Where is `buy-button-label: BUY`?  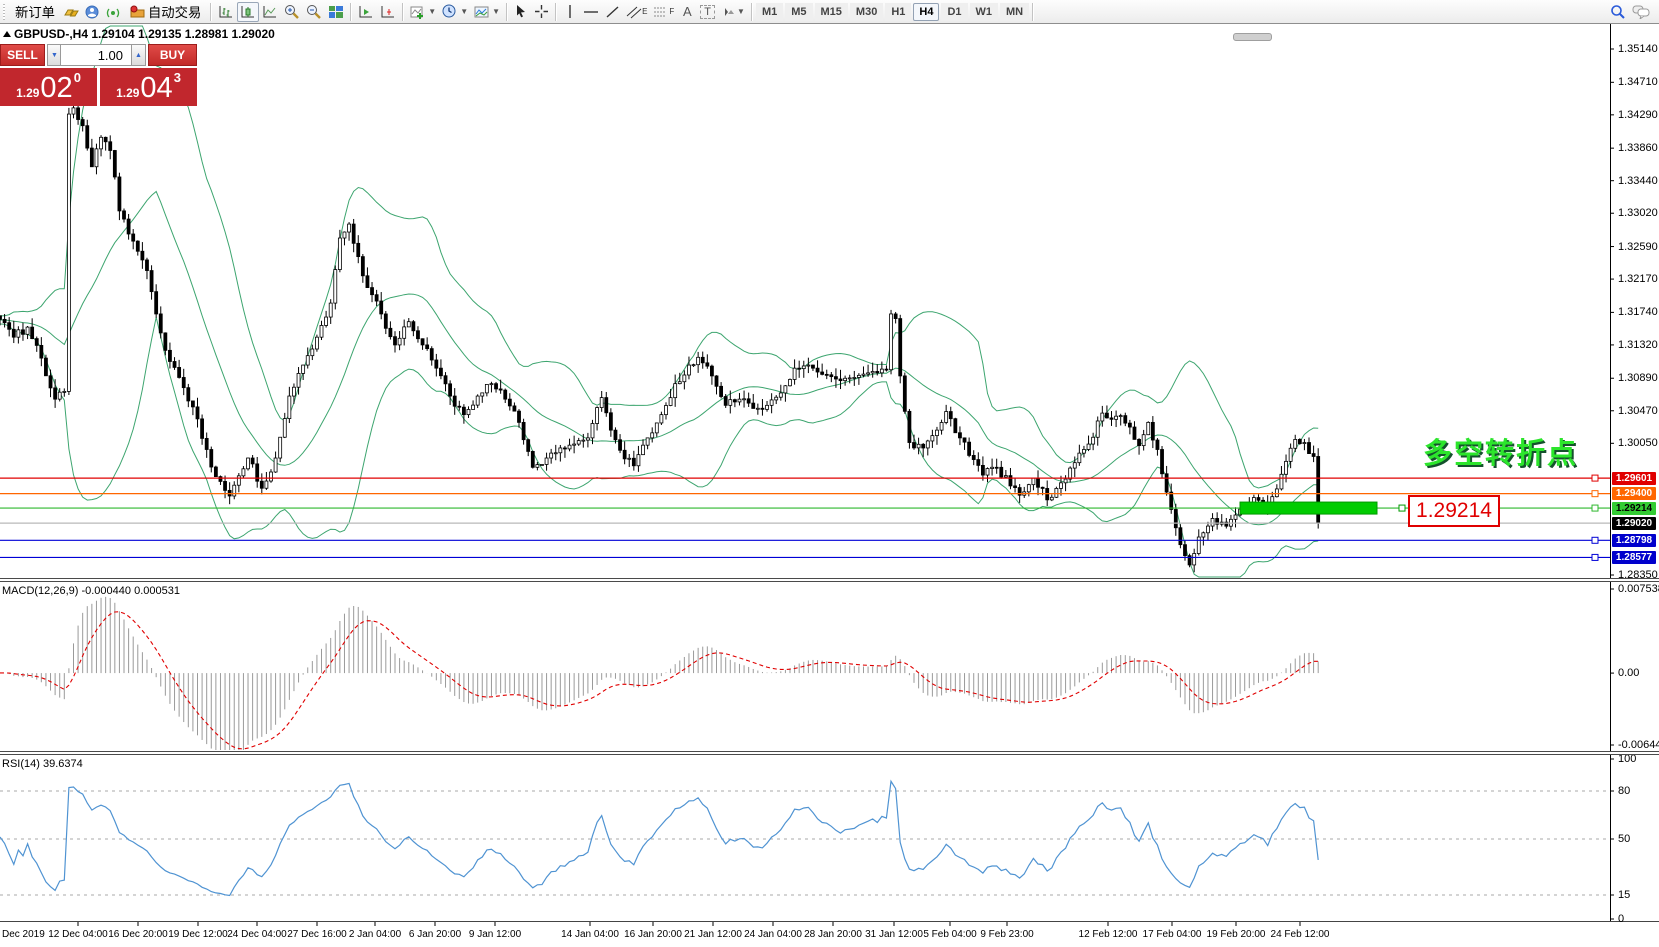
buy-button-label: BUY is located at coordinates (172, 55).